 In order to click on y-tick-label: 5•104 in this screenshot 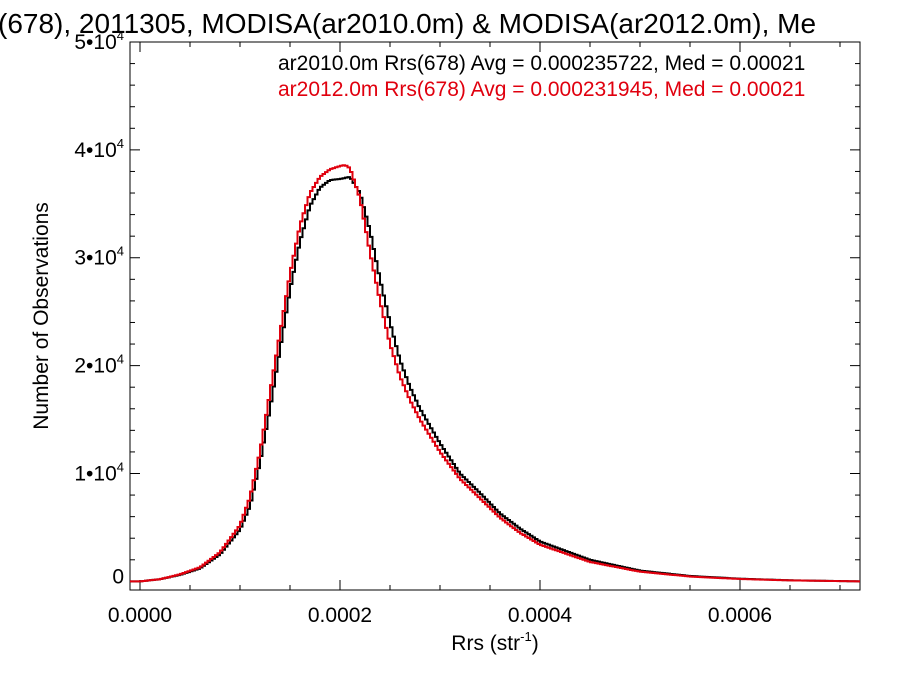, I will do `click(99, 41)`.